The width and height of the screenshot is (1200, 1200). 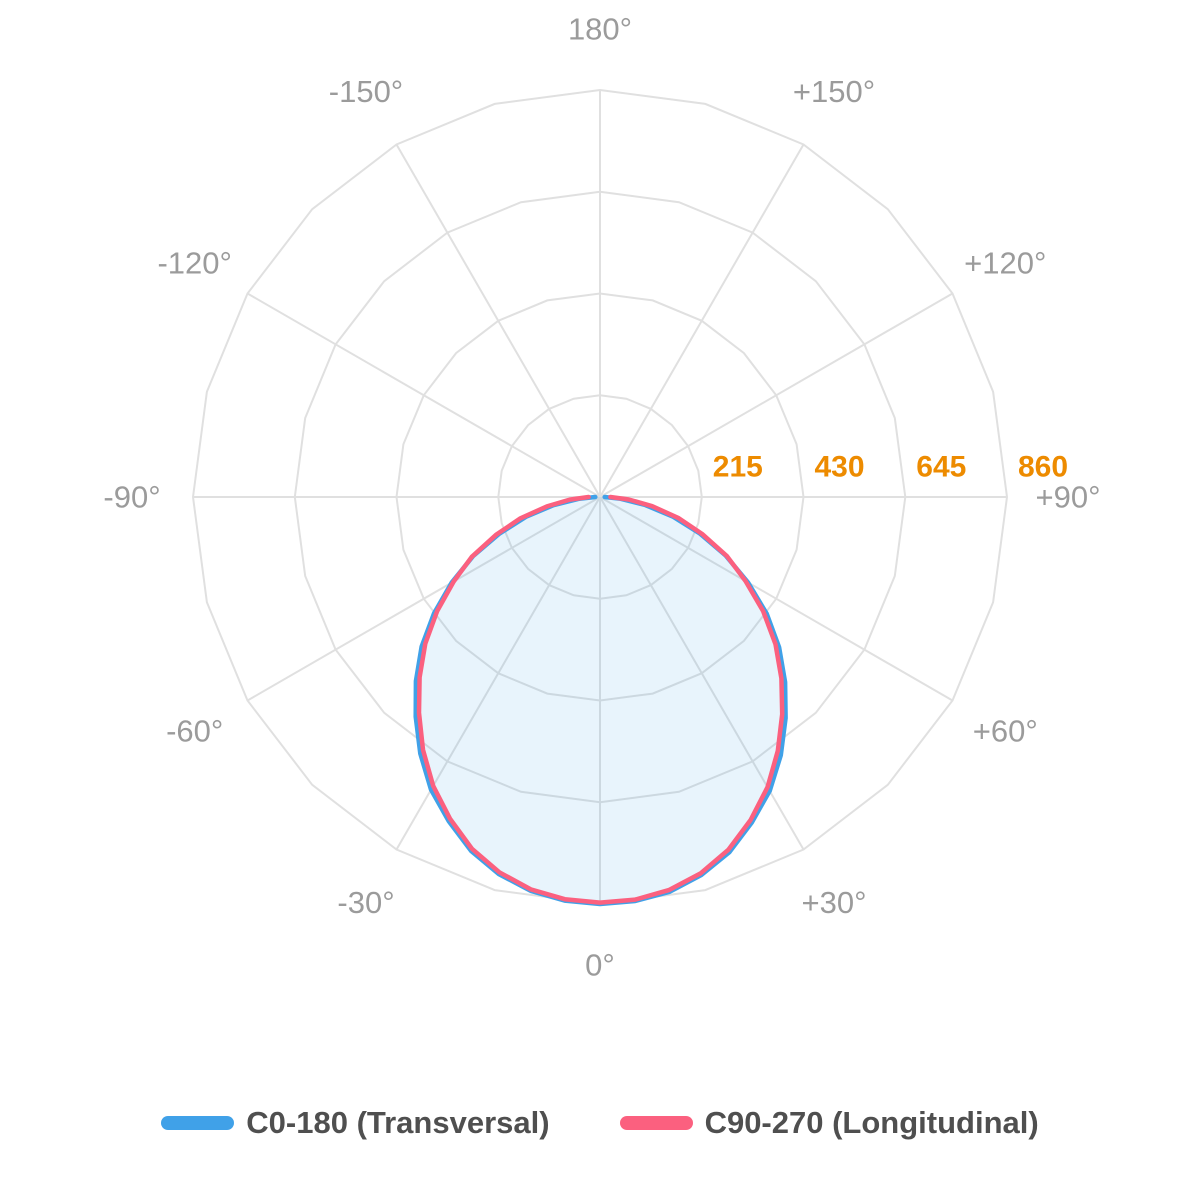 I want to click on legend-item-c0-180: C0-180 (Transversal), so click(x=355, y=1123).